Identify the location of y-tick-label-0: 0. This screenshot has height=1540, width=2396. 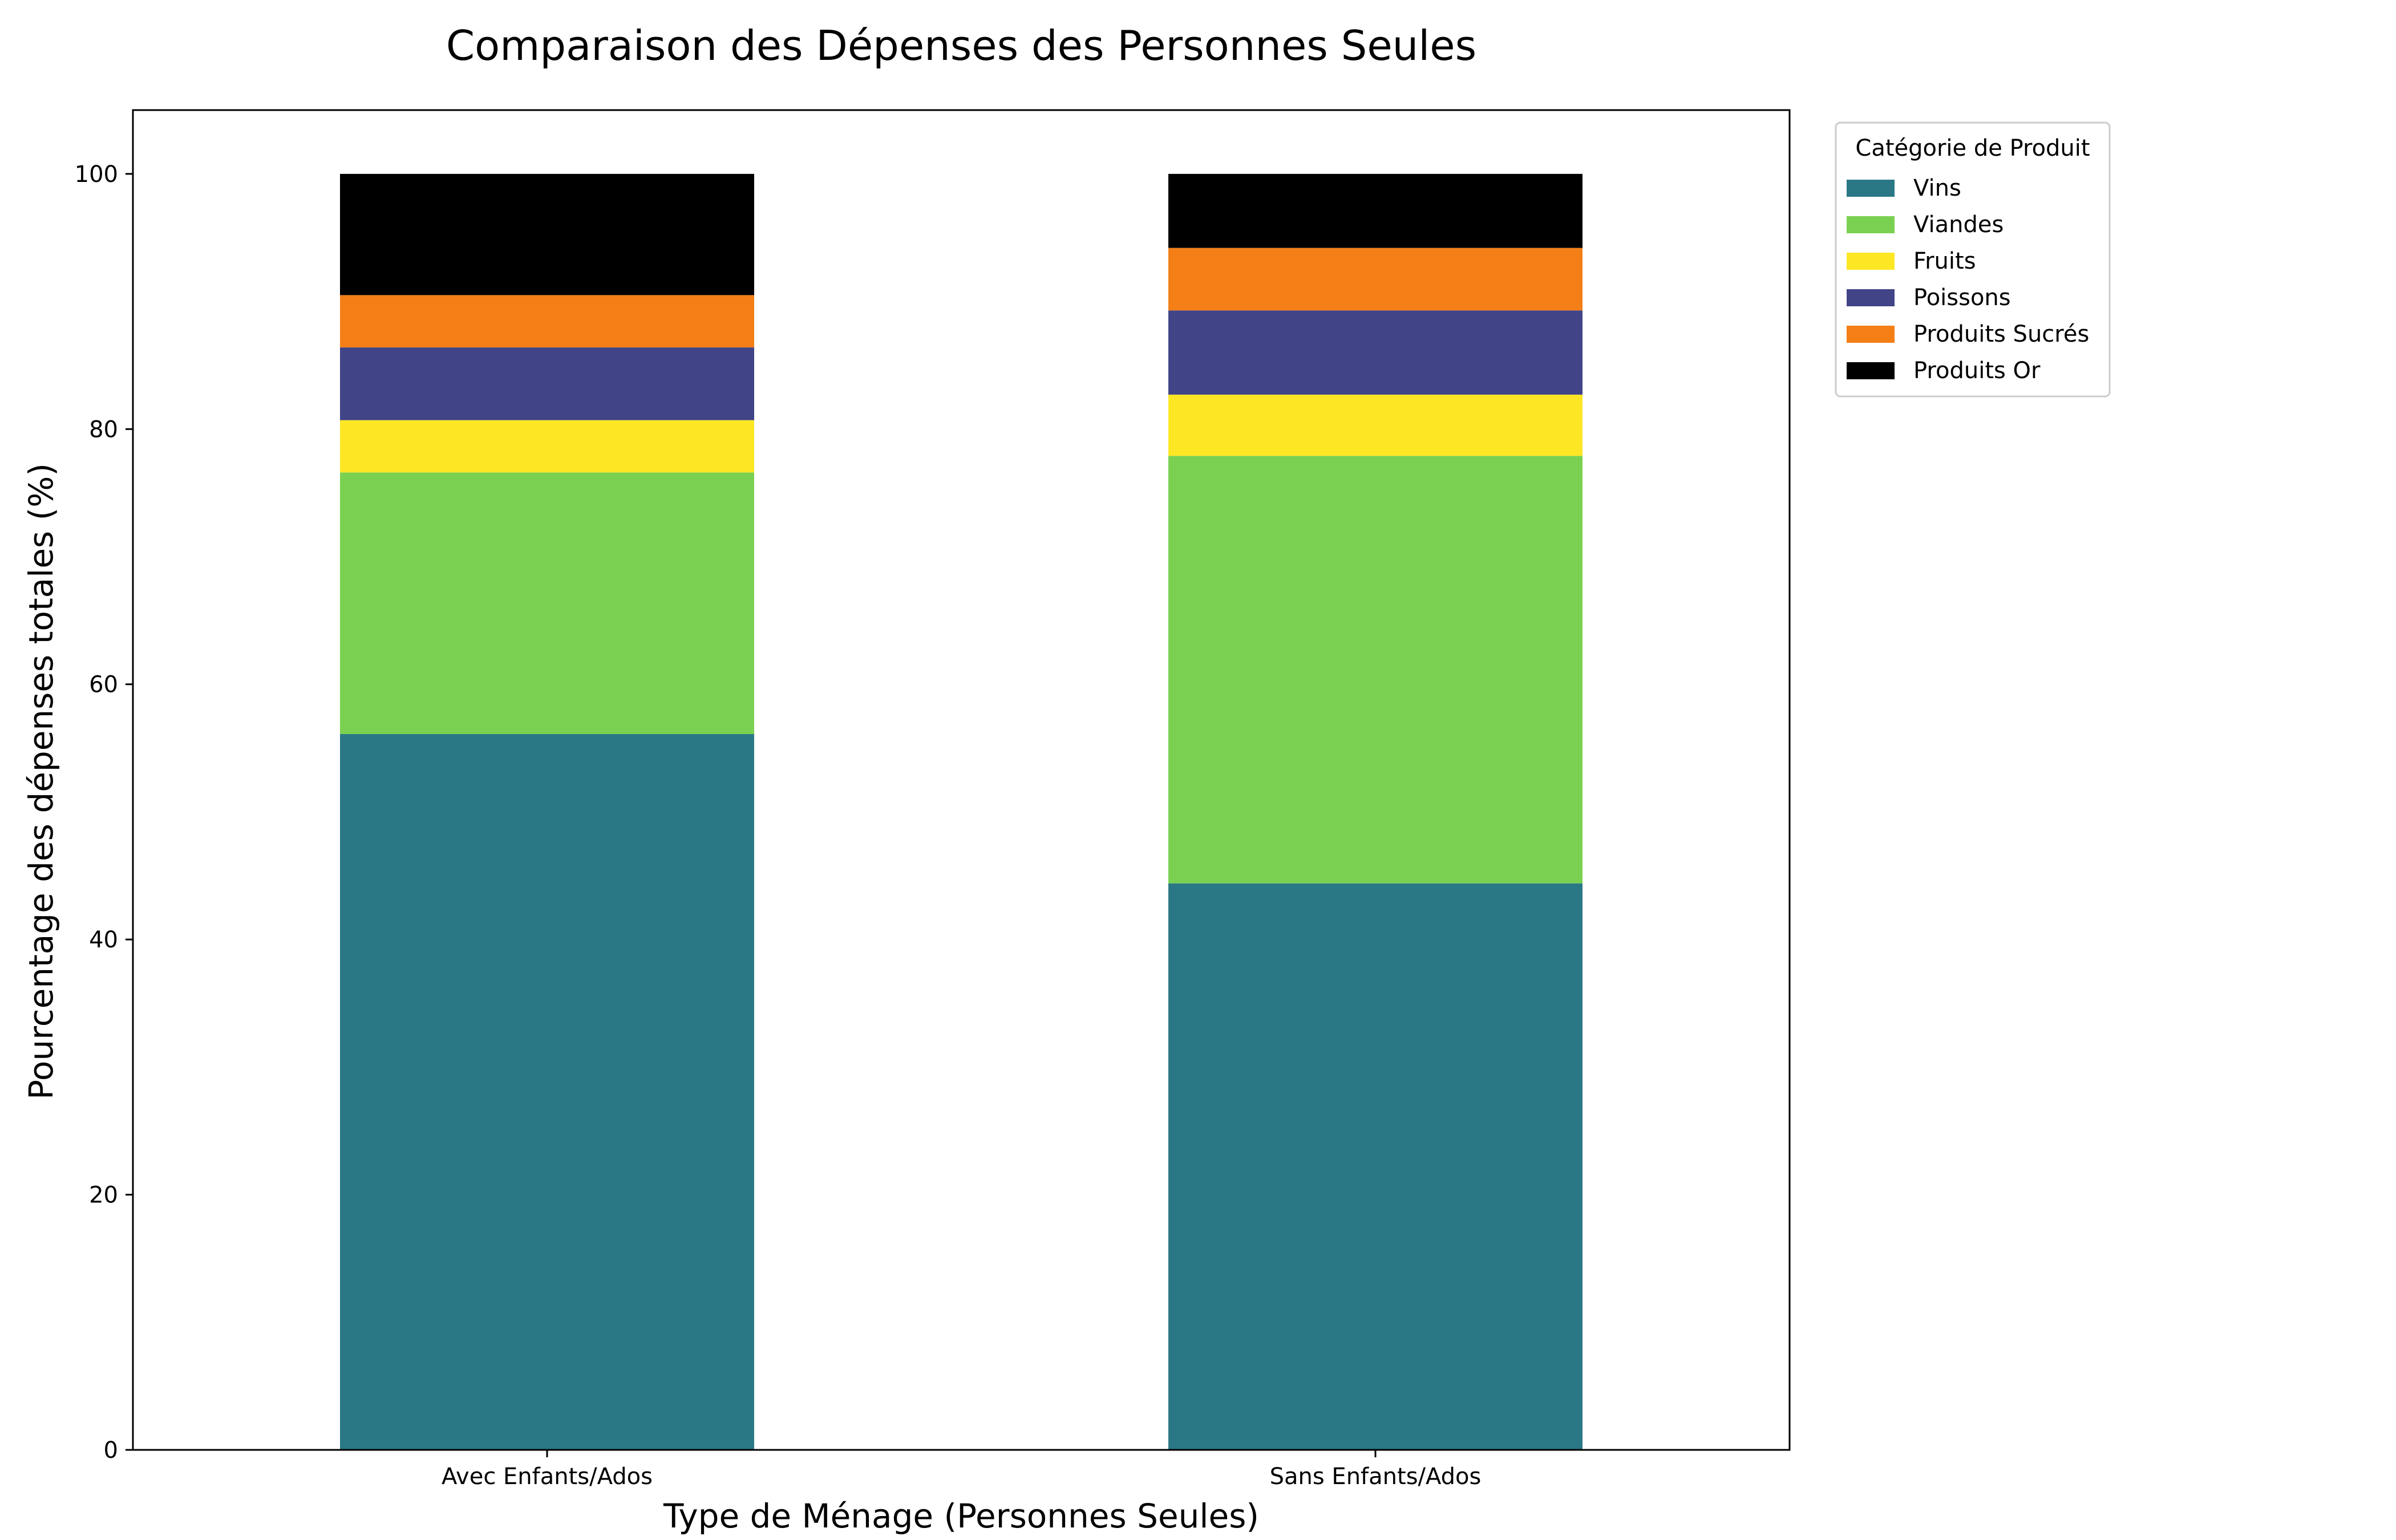
(111, 1451).